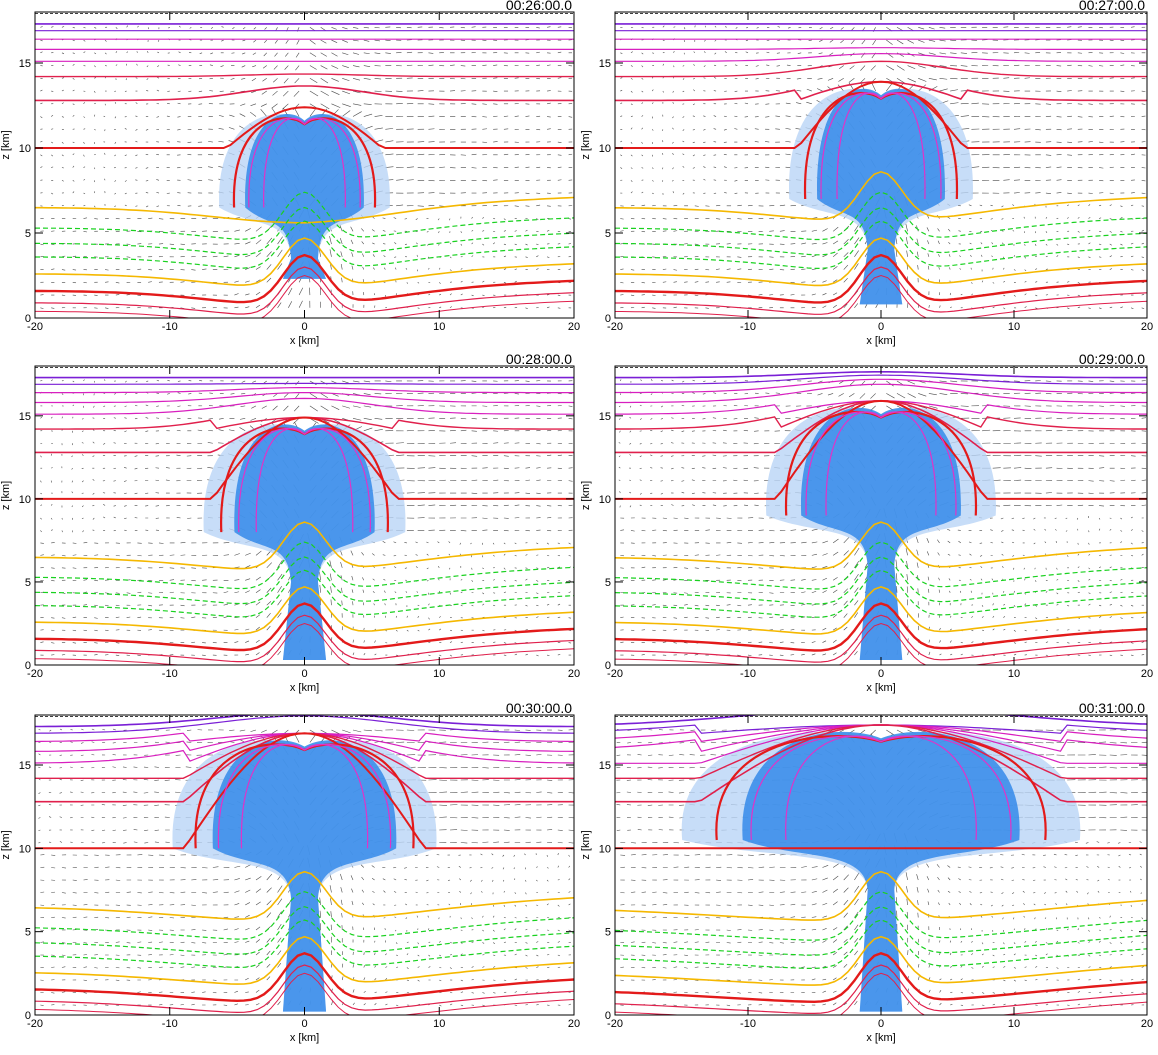 The image size is (1158, 1055). What do you see at coordinates (304, 643) in the screenshot?
I see `low-level-contour-mark` at bounding box center [304, 643].